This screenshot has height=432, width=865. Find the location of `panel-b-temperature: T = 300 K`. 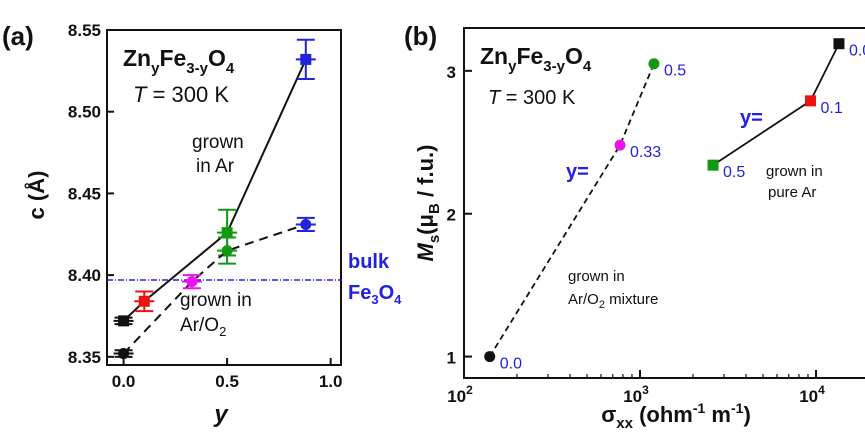

panel-b-temperature: T = 300 K is located at coordinates (532, 98).